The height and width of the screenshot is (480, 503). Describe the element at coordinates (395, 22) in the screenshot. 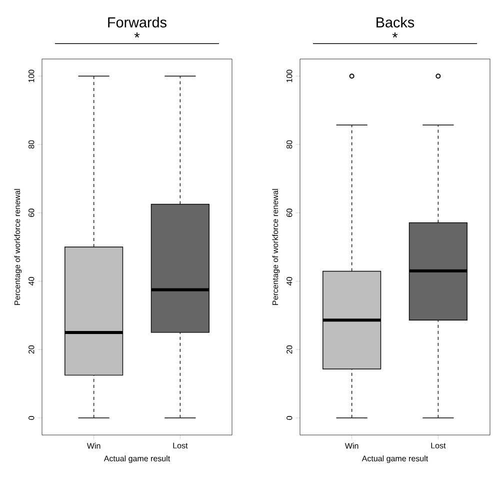

I see `chart-title: Backs` at that location.